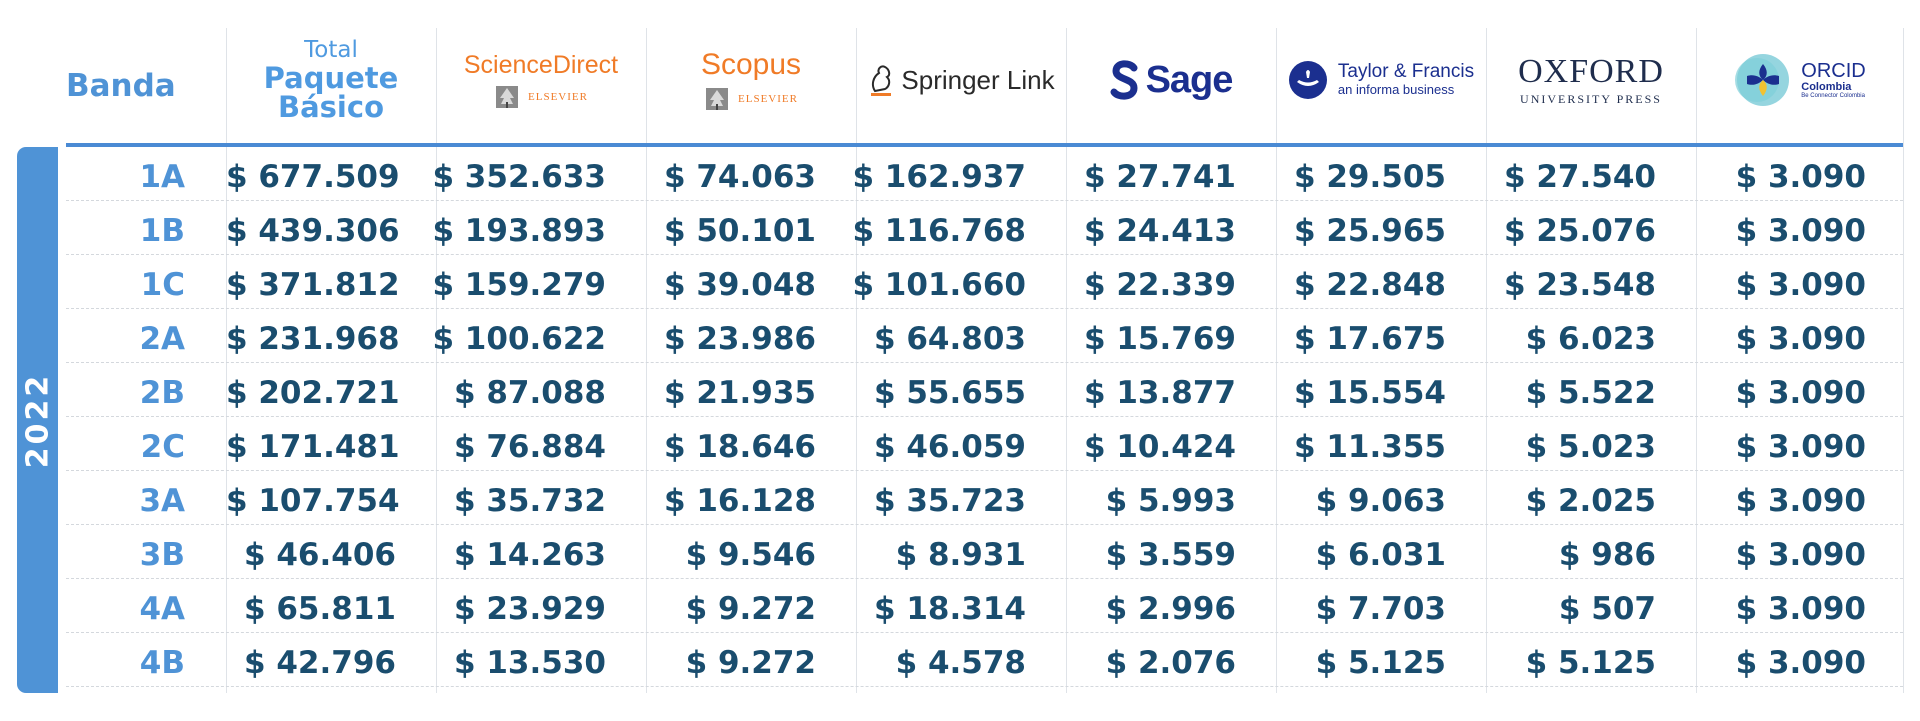 The image size is (1920, 721). What do you see at coordinates (320, 609) in the screenshot?
I see `price-cell: $ 65.811` at bounding box center [320, 609].